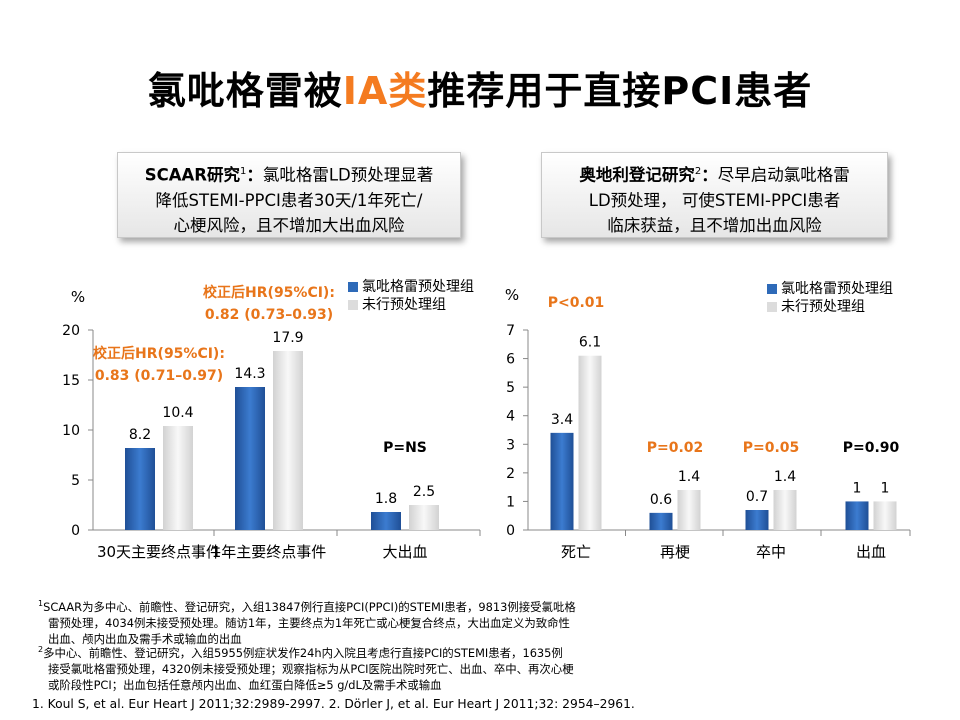 The height and width of the screenshot is (720, 960). What do you see at coordinates (871, 552) in the screenshot?
I see `x-category-label: 出血` at bounding box center [871, 552].